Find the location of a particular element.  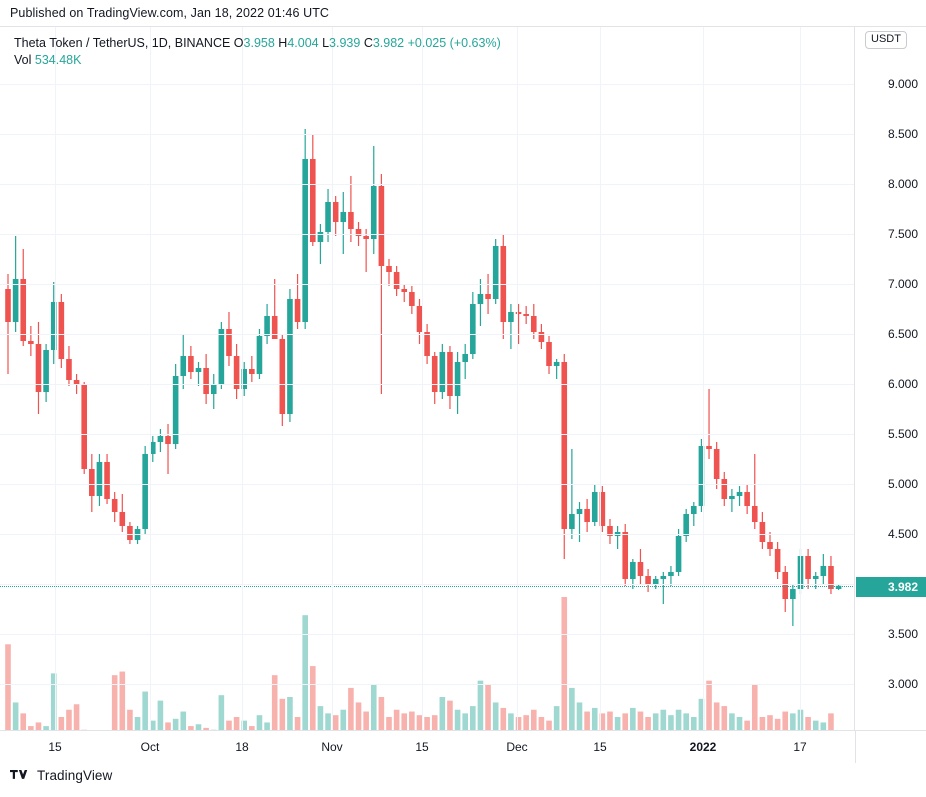

last-price-badge: 3.982 is located at coordinates (891, 587).